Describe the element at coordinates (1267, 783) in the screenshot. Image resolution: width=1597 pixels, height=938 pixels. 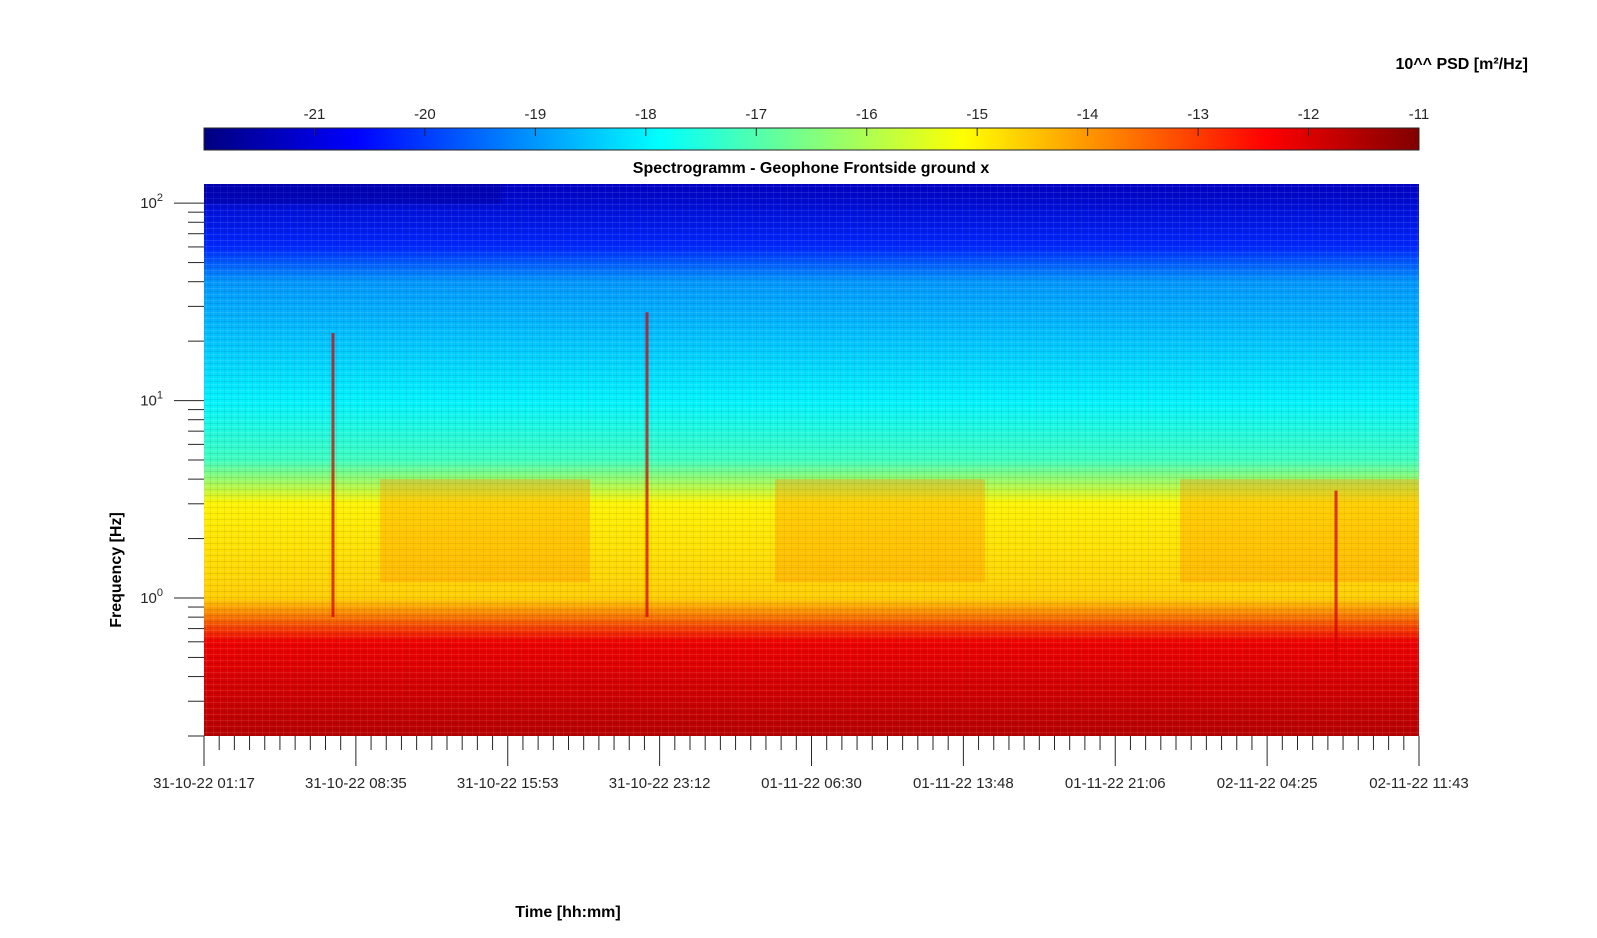
I see `x-tick-label: 02-11-22 04:25` at that location.